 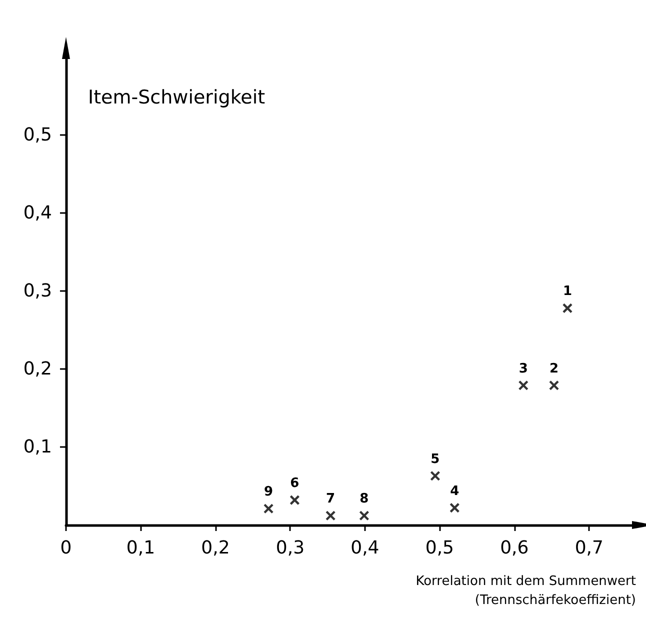 I want to click on x-tick-label: 0, so click(x=66, y=548).